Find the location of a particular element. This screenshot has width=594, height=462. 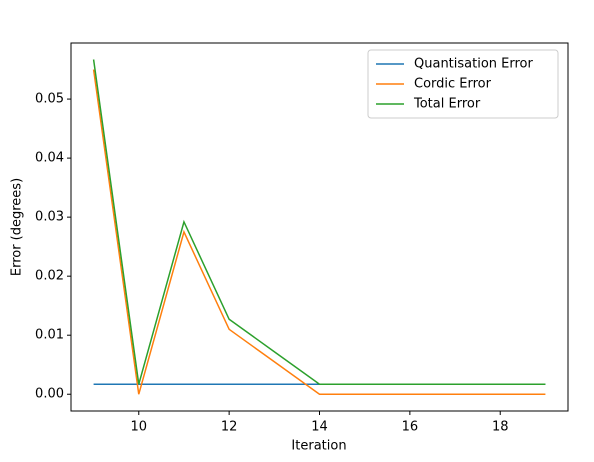

y-tick-label: 0.02 is located at coordinates (49, 276).